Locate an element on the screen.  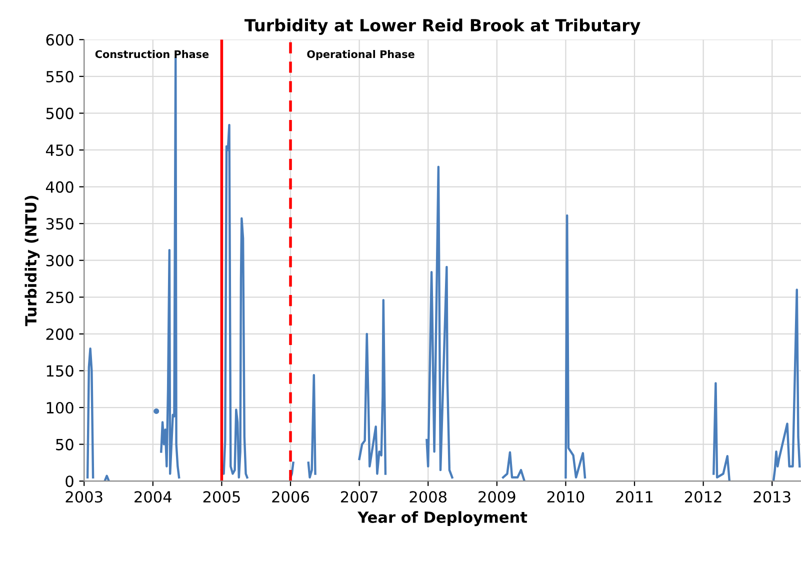
y-tick-label: 350 is located at coordinates (60, 224).